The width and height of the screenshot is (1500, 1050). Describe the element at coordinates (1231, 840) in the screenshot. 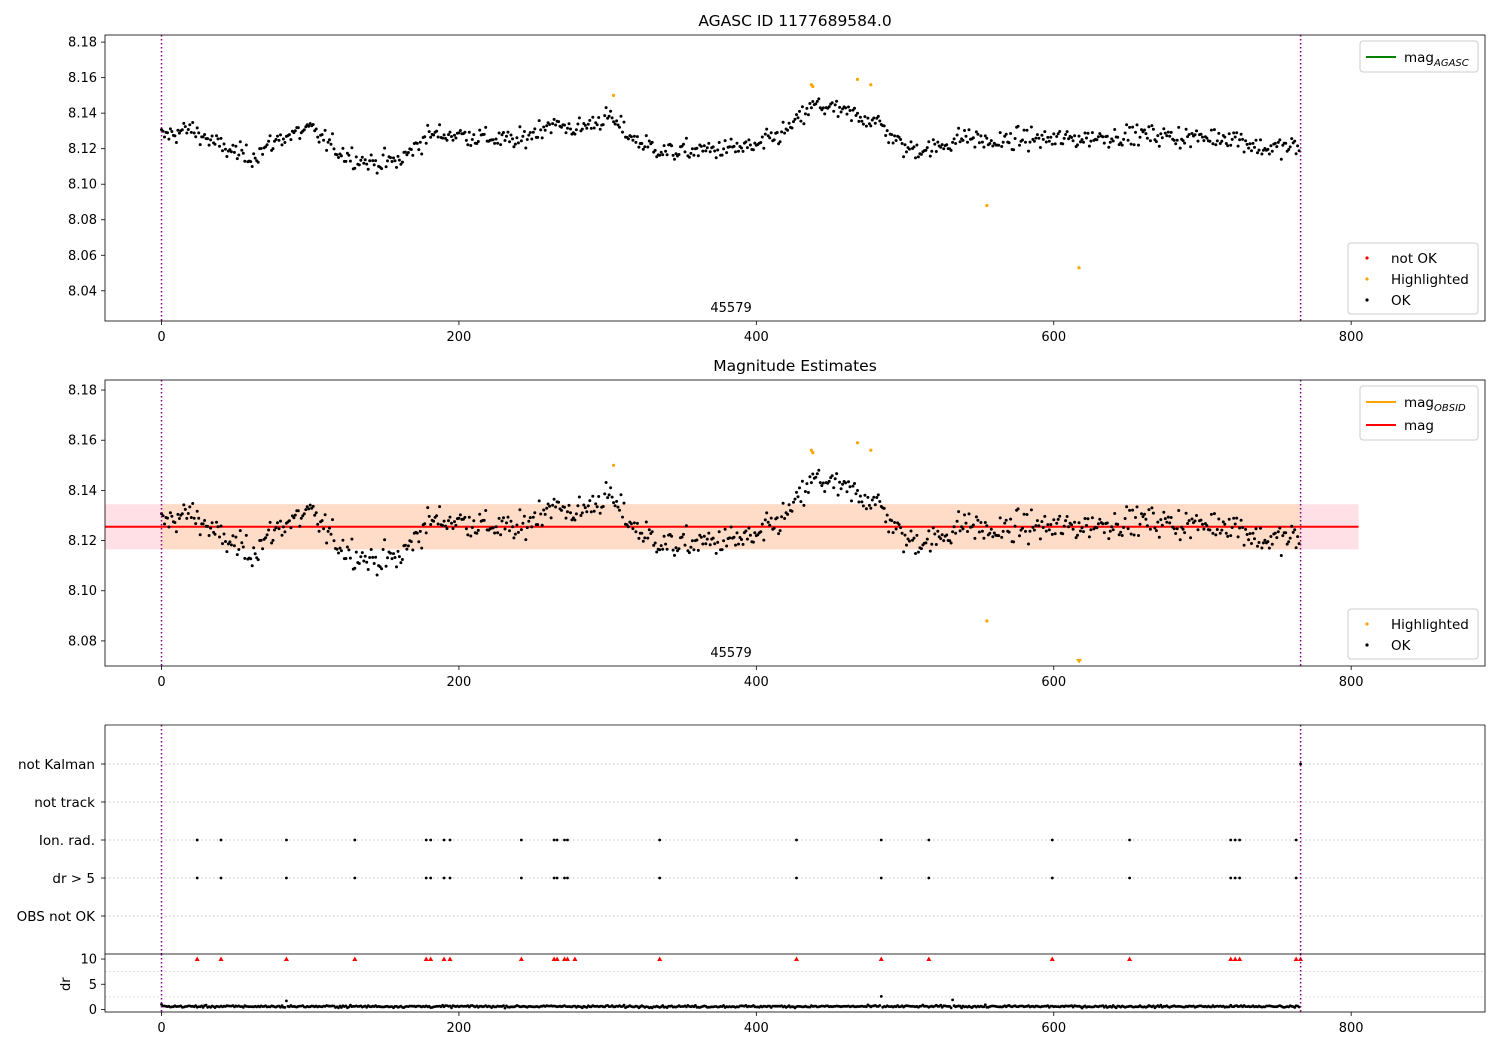

I see `flag-point-ion-rad` at that location.